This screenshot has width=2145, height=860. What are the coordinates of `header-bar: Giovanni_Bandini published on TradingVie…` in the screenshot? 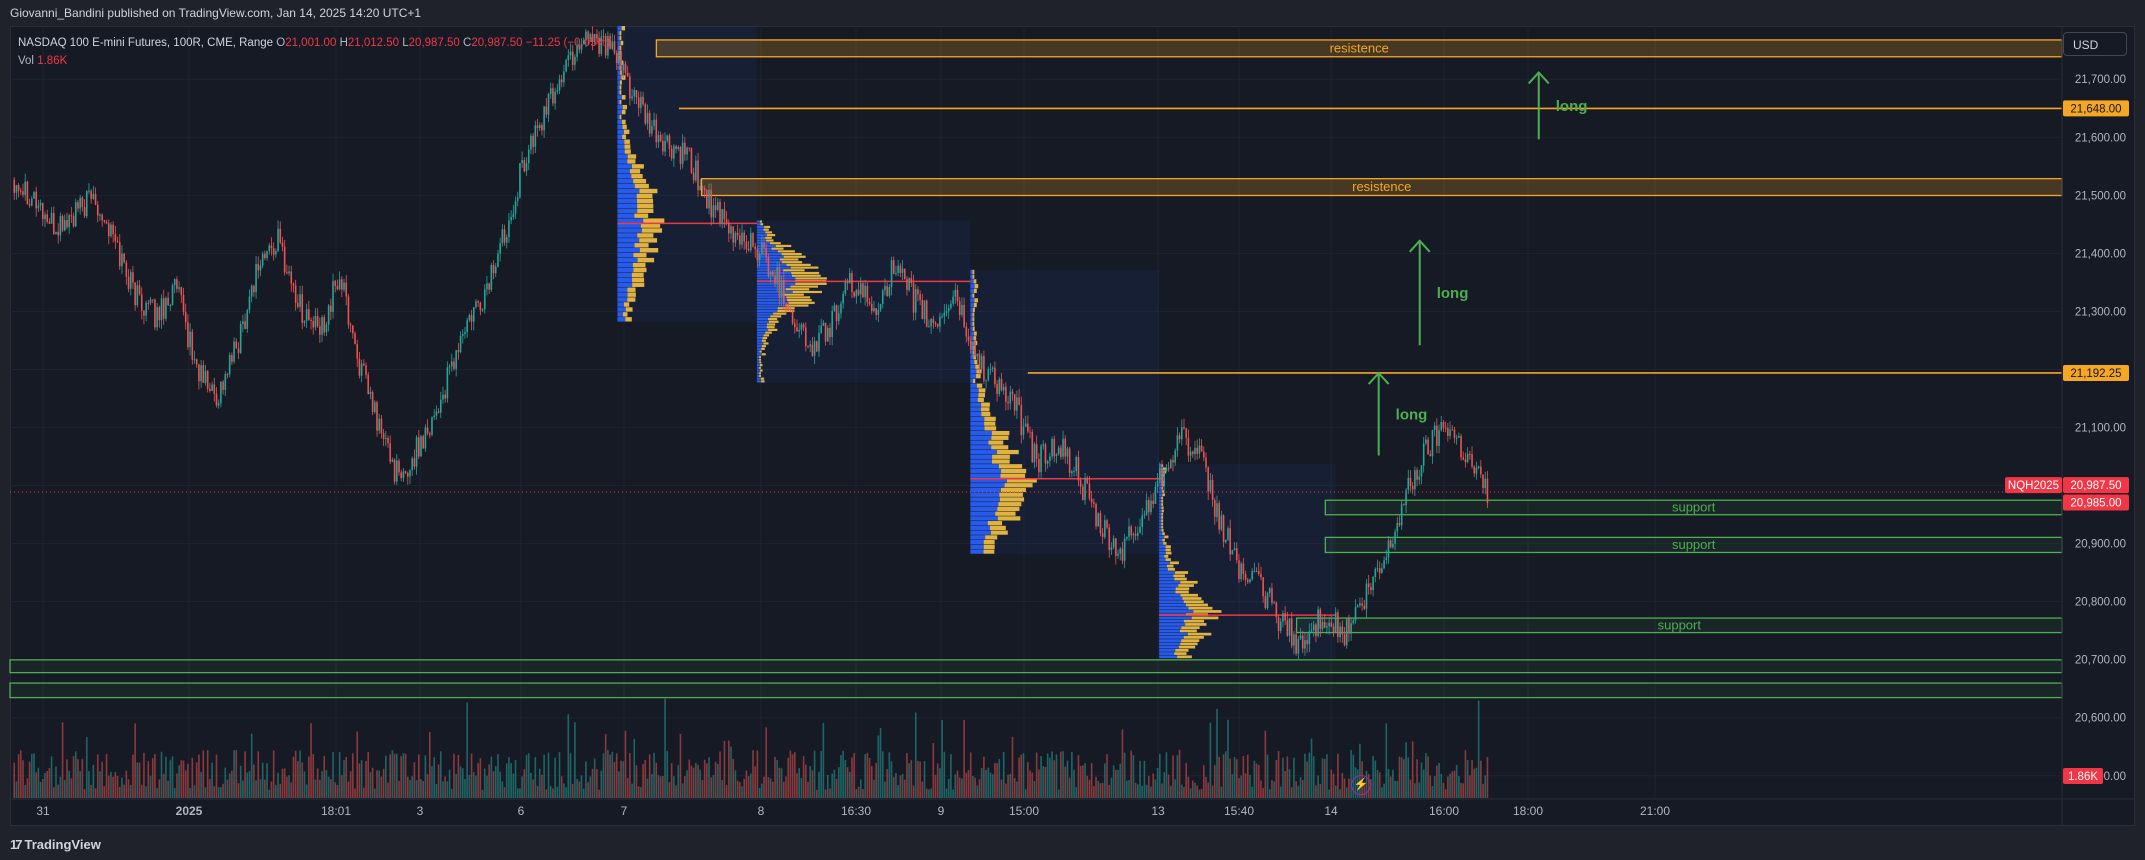 It's located at (1072, 13).